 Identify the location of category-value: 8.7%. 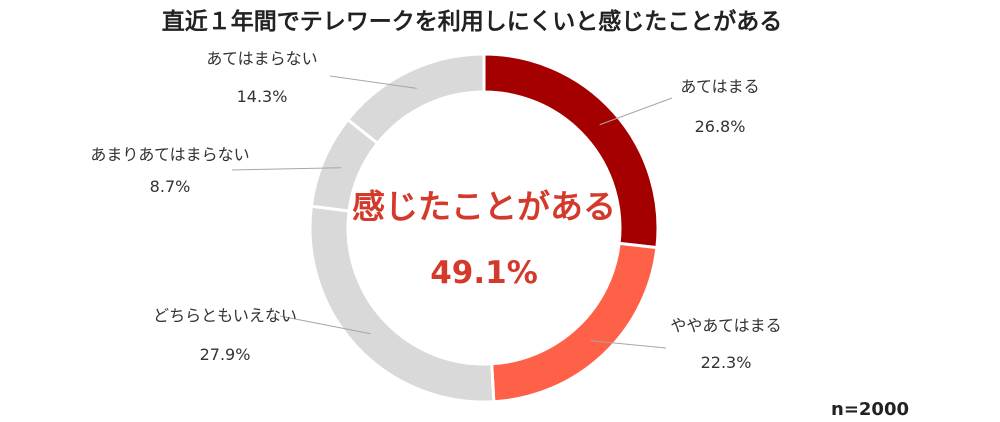
(170, 186).